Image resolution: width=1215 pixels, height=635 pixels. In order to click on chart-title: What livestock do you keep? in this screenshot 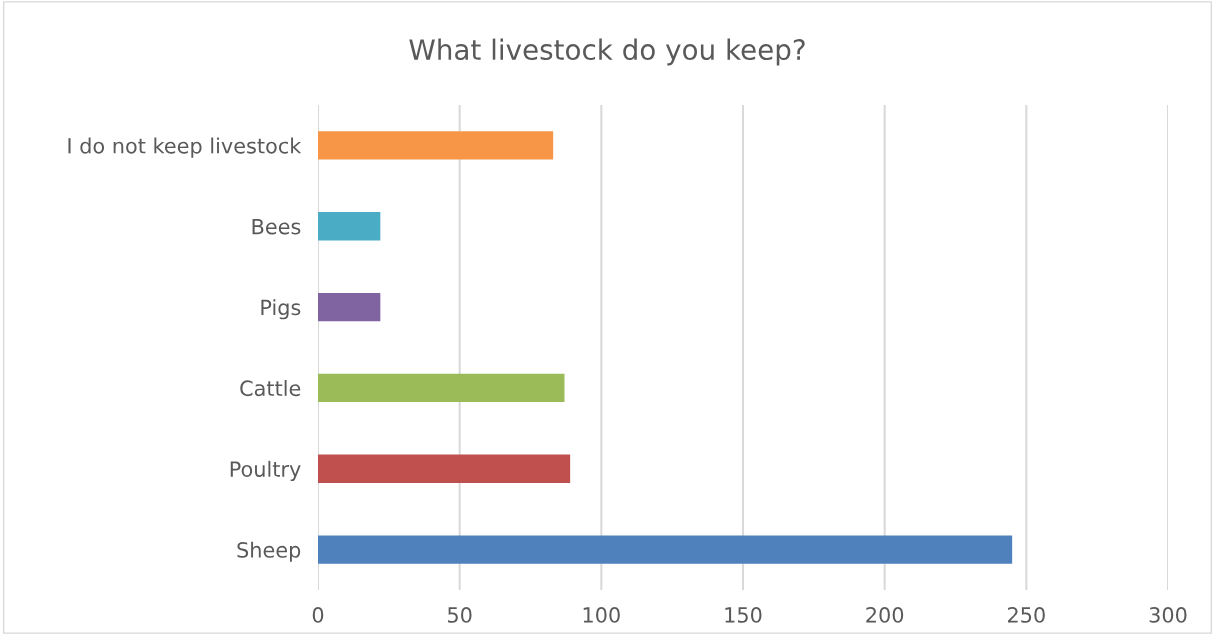, I will do `click(607, 52)`.